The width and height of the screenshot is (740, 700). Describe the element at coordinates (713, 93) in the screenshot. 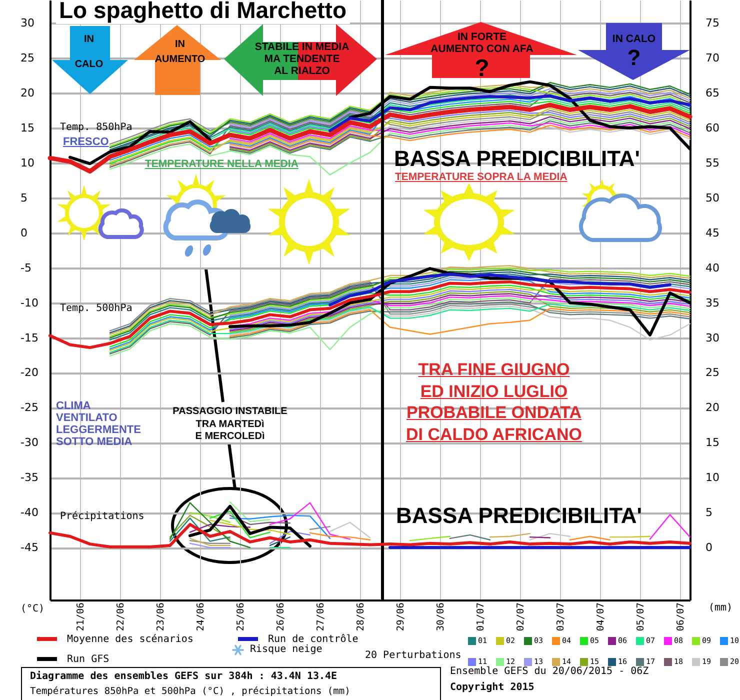

I see `y2-tick-label: 65` at that location.